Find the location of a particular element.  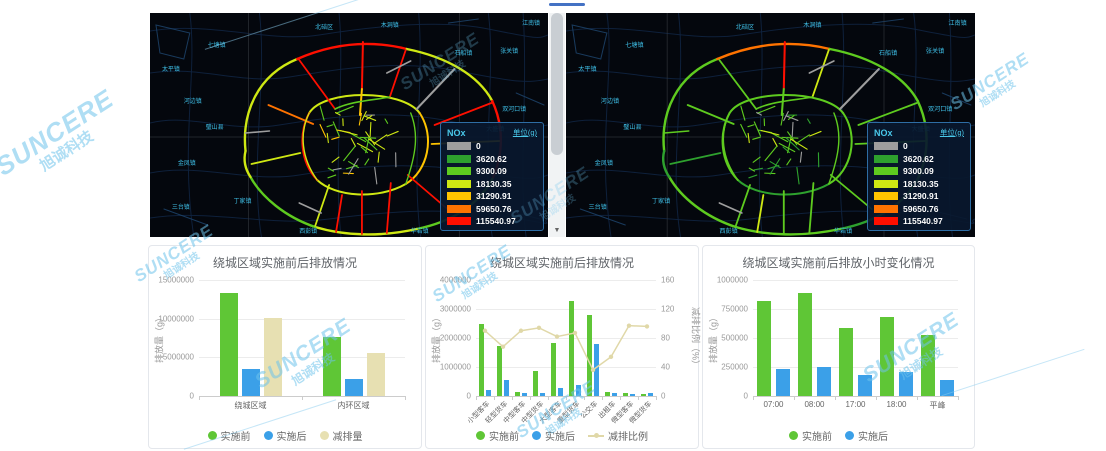

legend-line-marker is located at coordinates (596, 435).